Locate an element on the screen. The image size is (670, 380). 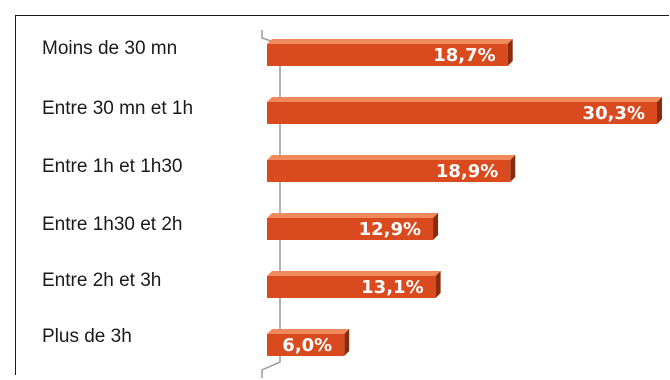
category-label: Entre 1h et 1h30 is located at coordinates (112, 166).